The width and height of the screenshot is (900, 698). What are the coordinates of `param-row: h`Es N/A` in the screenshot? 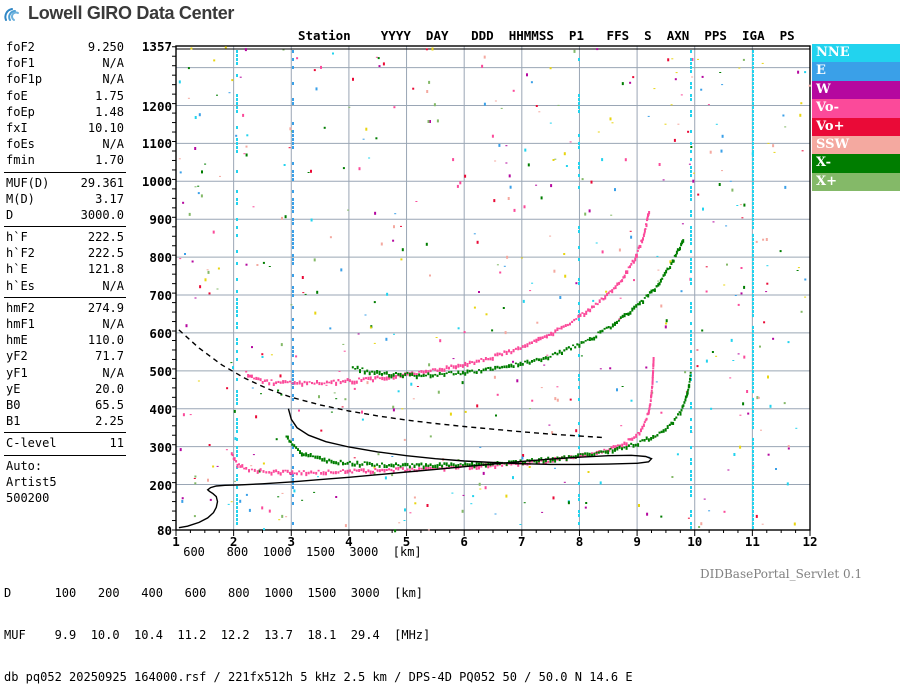 It's located at (65, 287).